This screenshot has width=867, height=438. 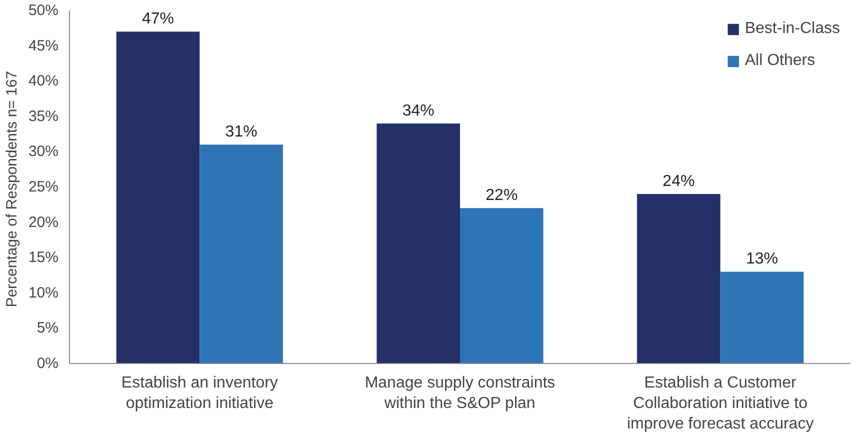 I want to click on x-tick-label: Manage supply constraints within the S&OP plan, so click(x=460, y=393).